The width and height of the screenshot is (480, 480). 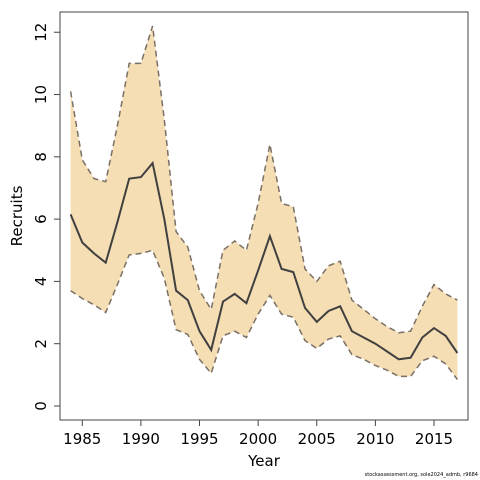 What do you see at coordinates (41, 344) in the screenshot?
I see `y-tick-label: 2` at bounding box center [41, 344].